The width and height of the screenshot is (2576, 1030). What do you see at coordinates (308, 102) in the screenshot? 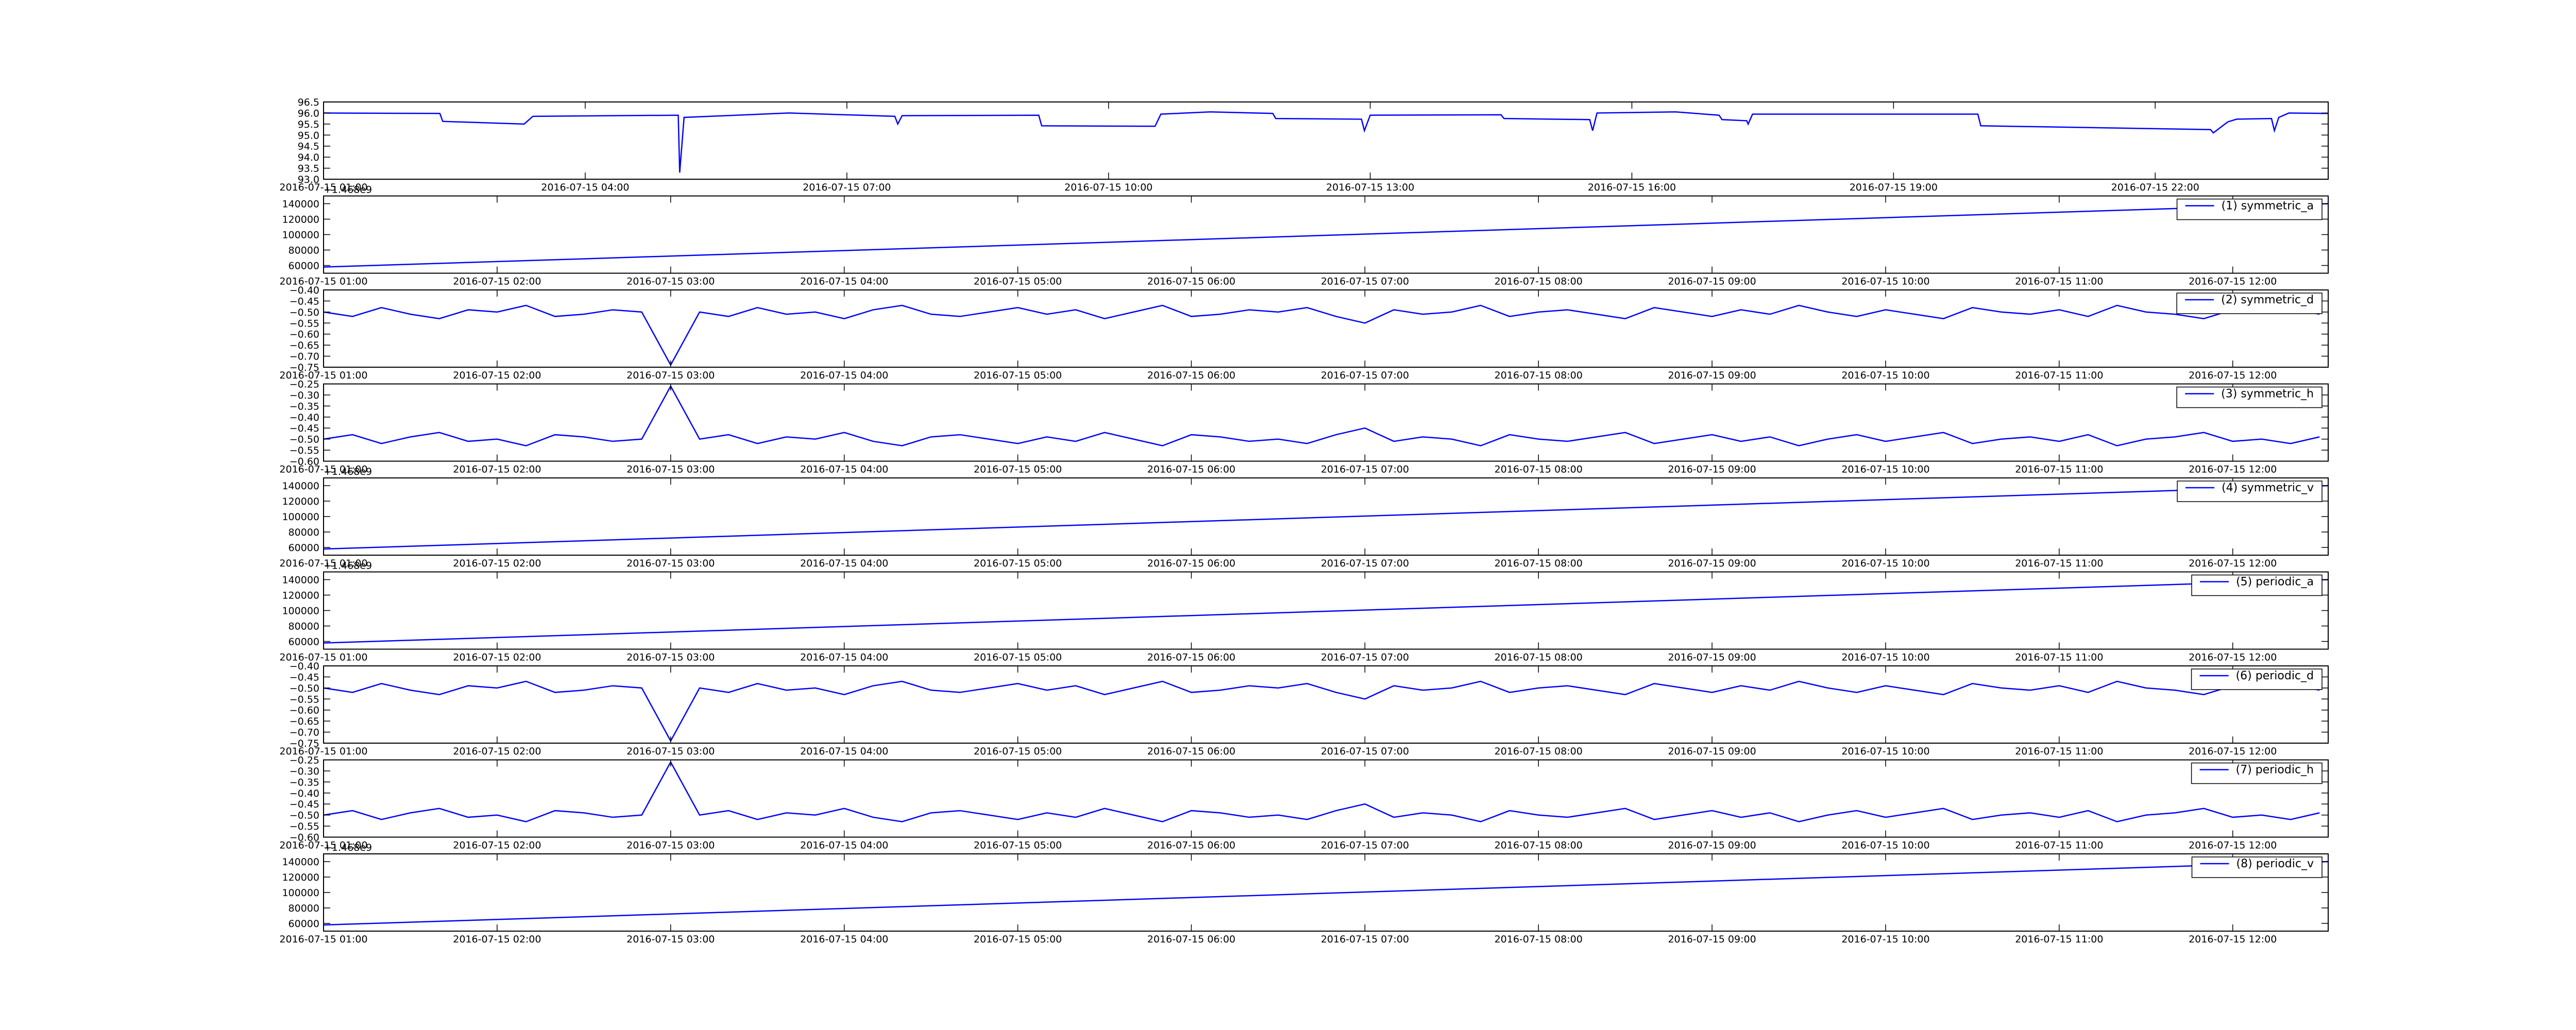
I see `y-tick-label: 96.5` at bounding box center [308, 102].